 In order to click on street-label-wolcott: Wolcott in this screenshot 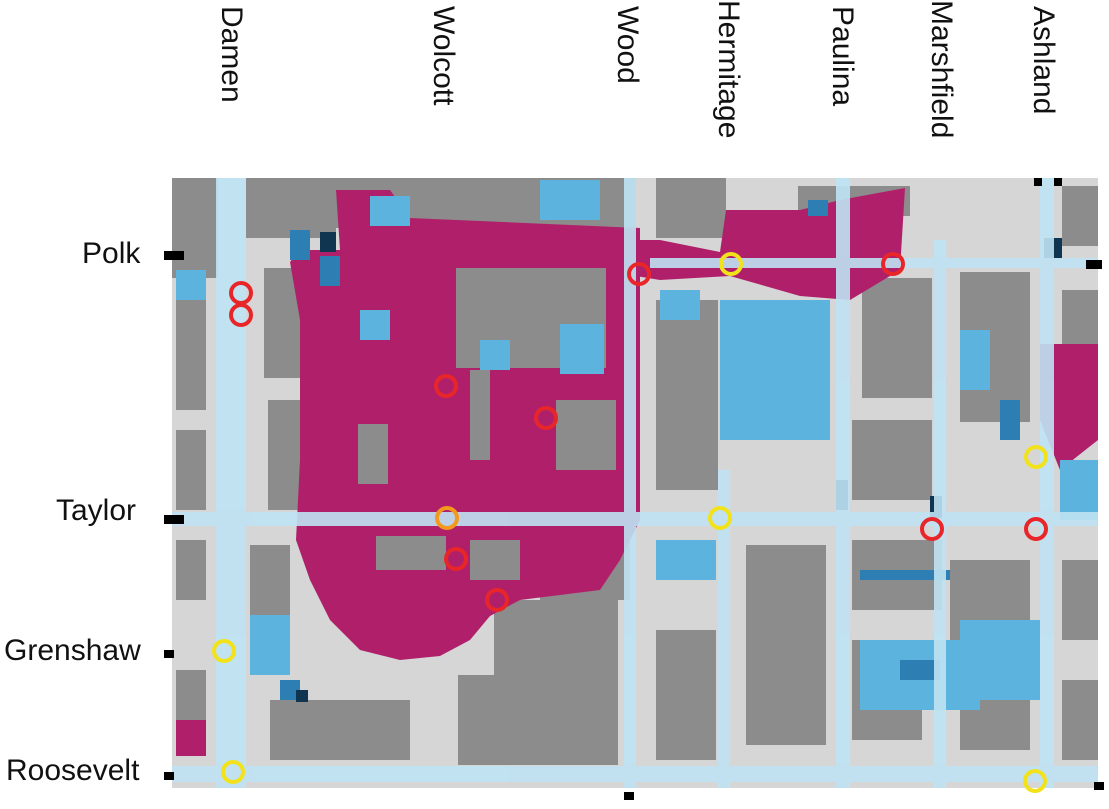, I will do `click(443, 56)`.